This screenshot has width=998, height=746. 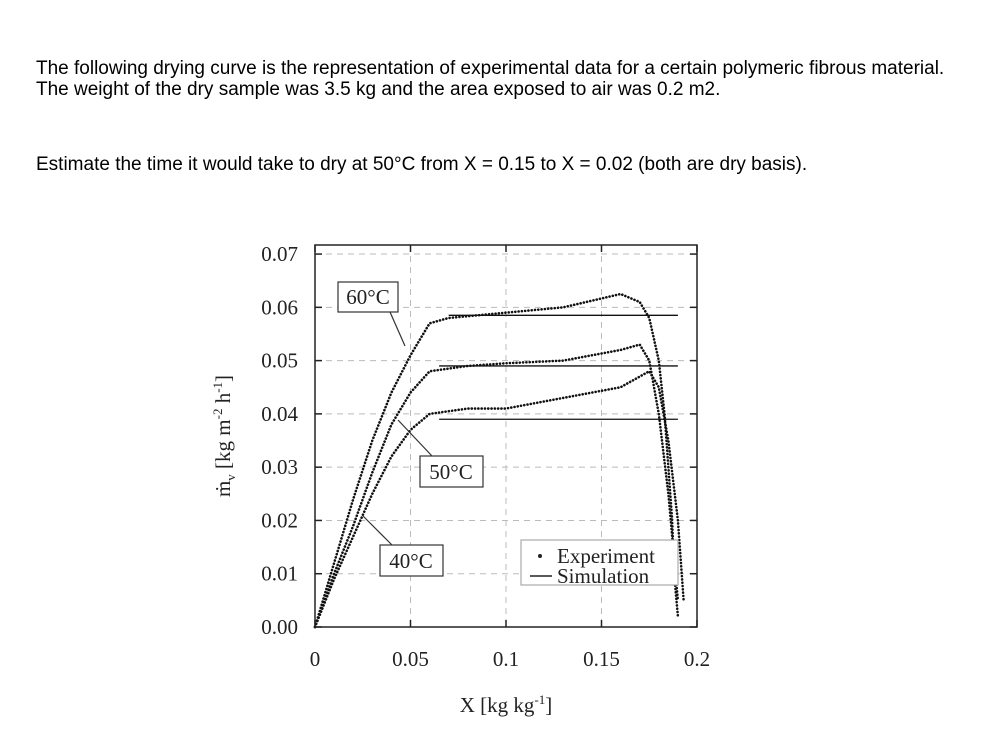 What do you see at coordinates (506, 704) in the screenshot?
I see `x-axis-label: X [kg kg-1]` at bounding box center [506, 704].